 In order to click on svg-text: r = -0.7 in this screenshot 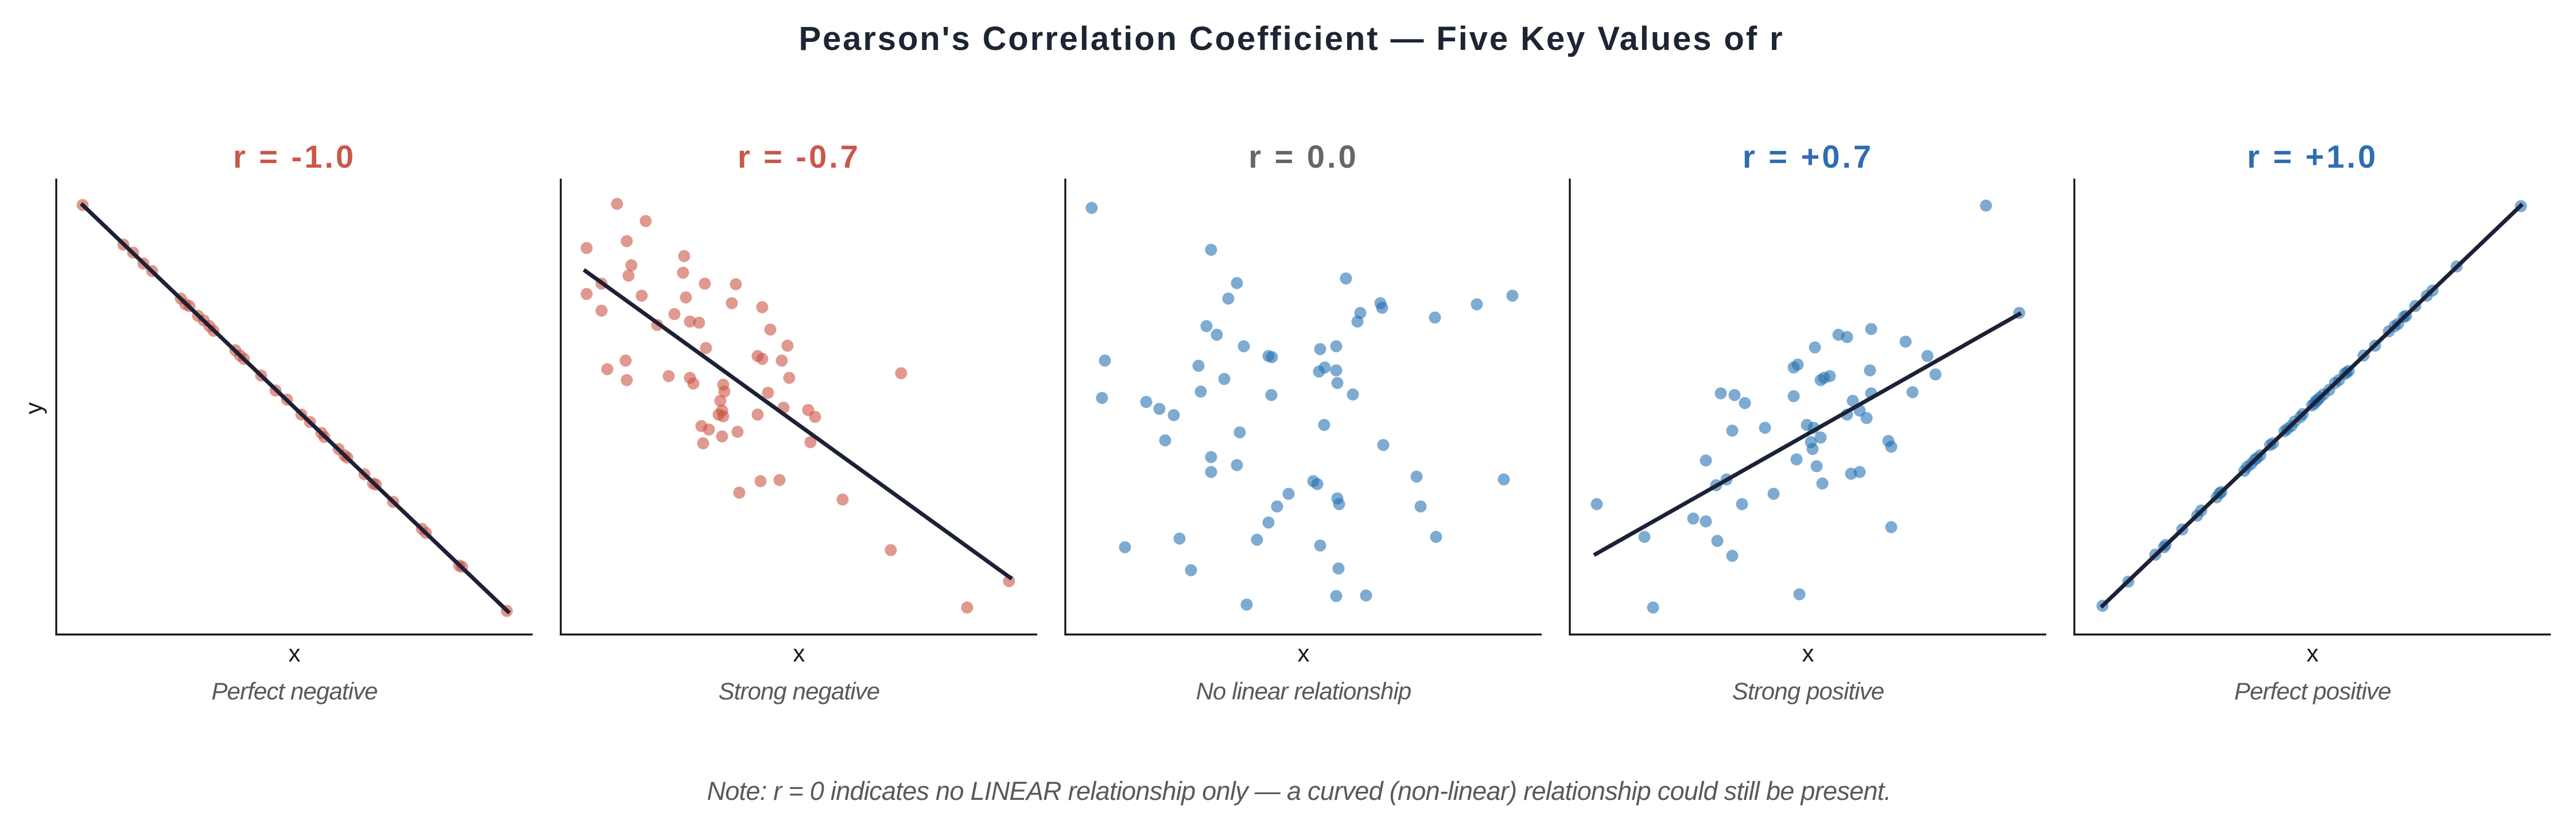, I will do `click(799, 156)`.